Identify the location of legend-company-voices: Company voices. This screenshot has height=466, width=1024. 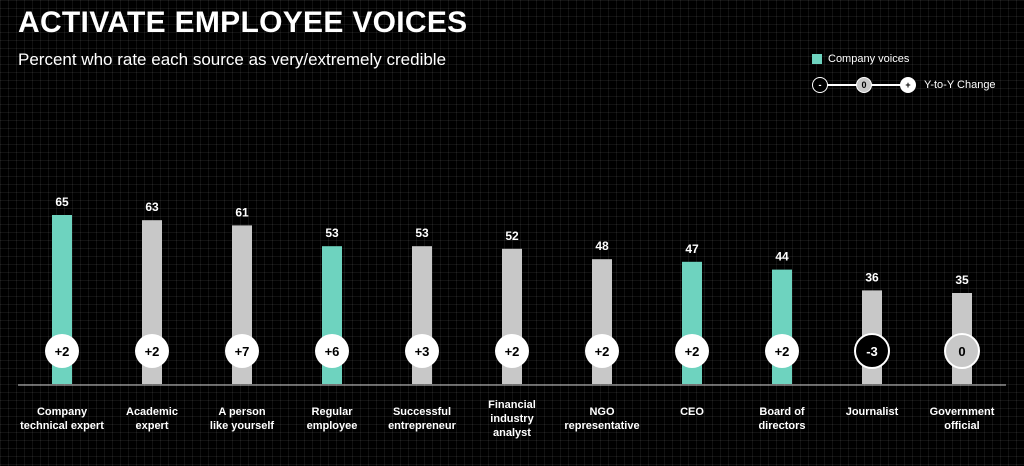
(860, 59).